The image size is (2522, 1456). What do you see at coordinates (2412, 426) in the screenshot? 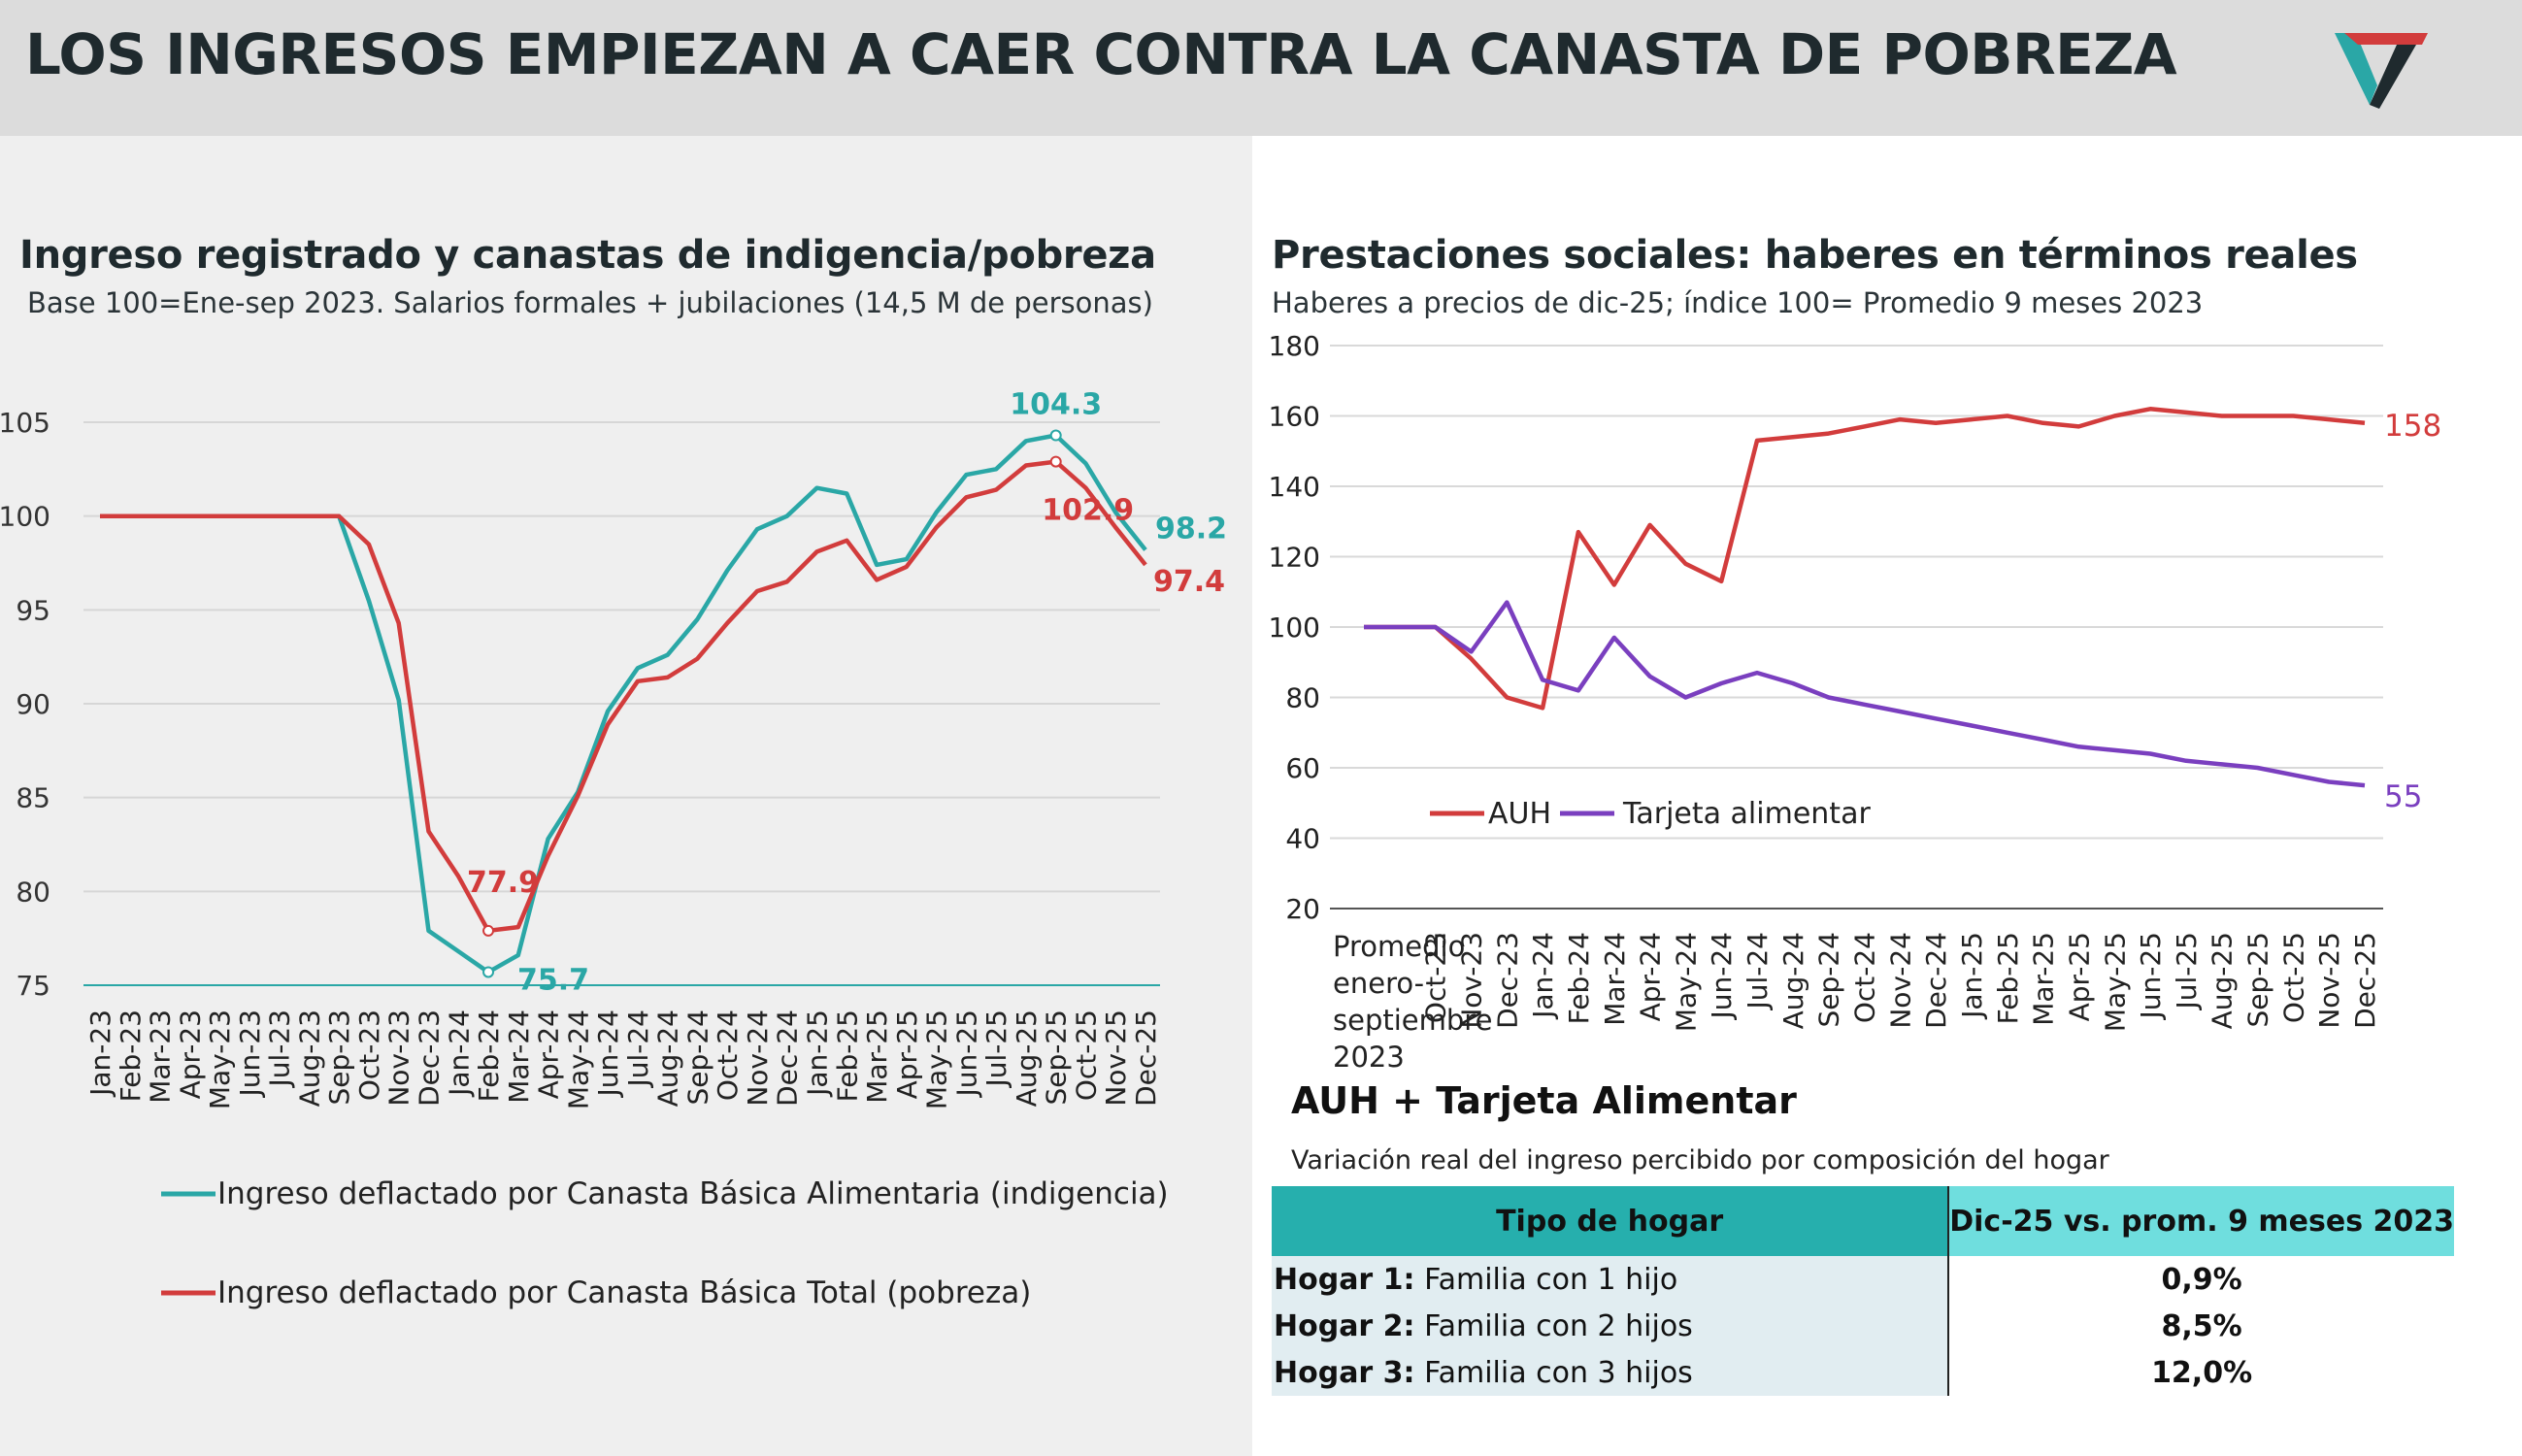
I see `end-value-label: 158` at bounding box center [2412, 426].